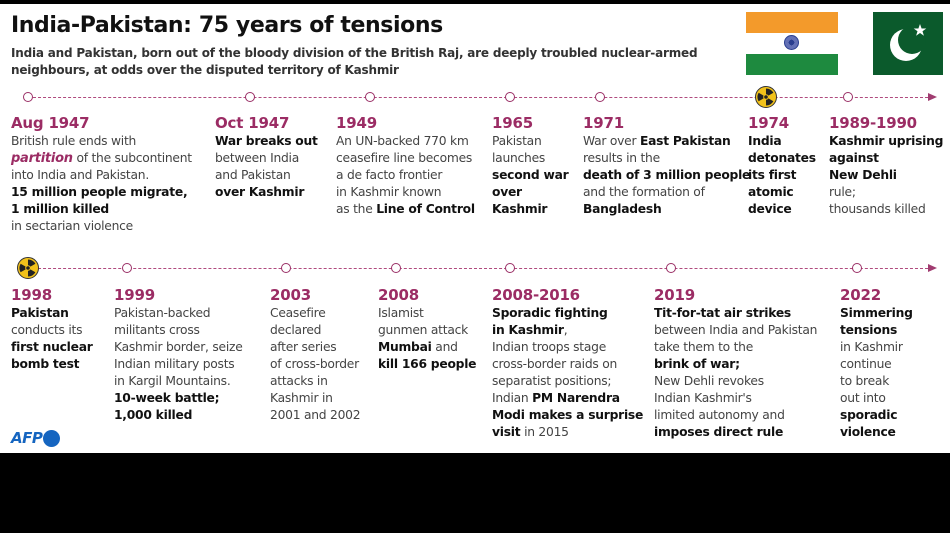 The height and width of the screenshot is (533, 950). Describe the element at coordinates (854, 158) in the screenshot. I see `event-text-line: against` at that location.